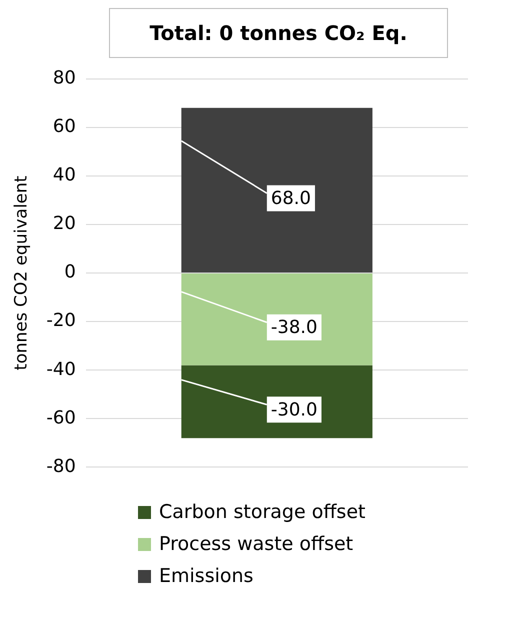  What do you see at coordinates (278, 33) in the screenshot?
I see `chart-title: Total: 0 tonnes CO₂ Eq.` at bounding box center [278, 33].